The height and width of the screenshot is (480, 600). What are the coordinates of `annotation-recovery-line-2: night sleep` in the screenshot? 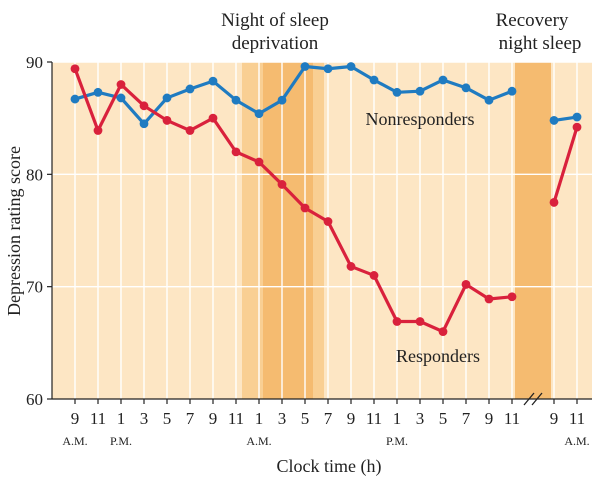 It's located at (540, 43).